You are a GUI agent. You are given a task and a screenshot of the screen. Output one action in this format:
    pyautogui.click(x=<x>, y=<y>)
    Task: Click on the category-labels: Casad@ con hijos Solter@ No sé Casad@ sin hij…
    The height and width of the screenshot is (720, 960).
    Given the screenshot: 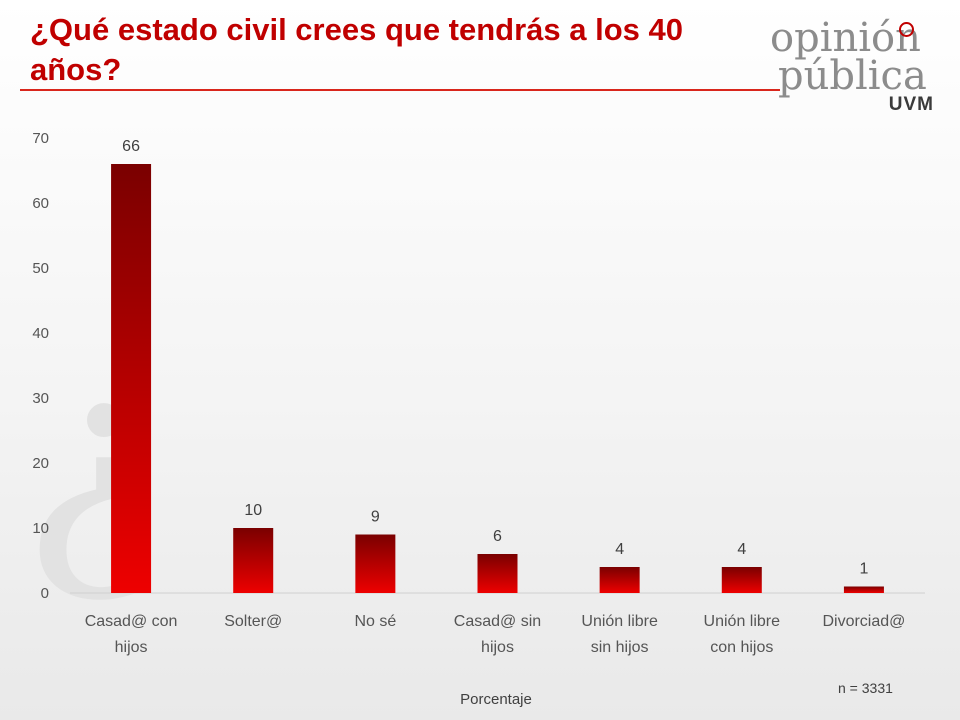 What is the action you would take?
    pyautogui.click(x=495, y=634)
    